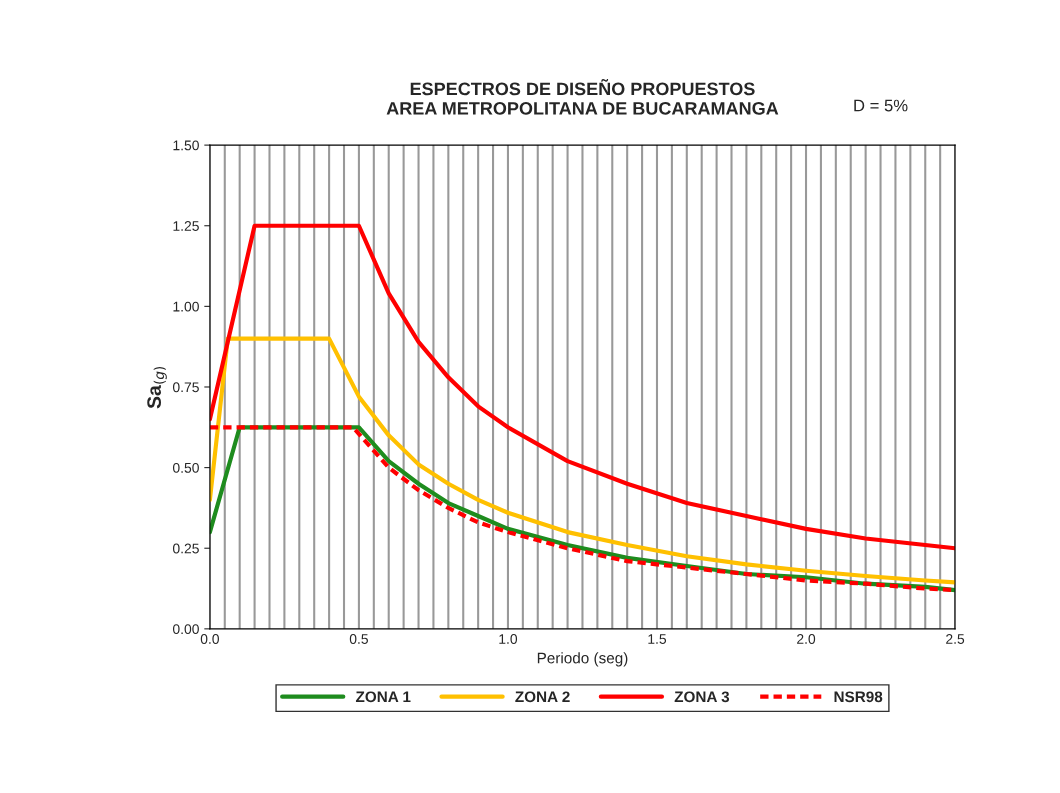 The width and height of the screenshot is (1060, 793). Describe the element at coordinates (185, 467) in the screenshot. I see `y-tick-label: 0.50` at that location.